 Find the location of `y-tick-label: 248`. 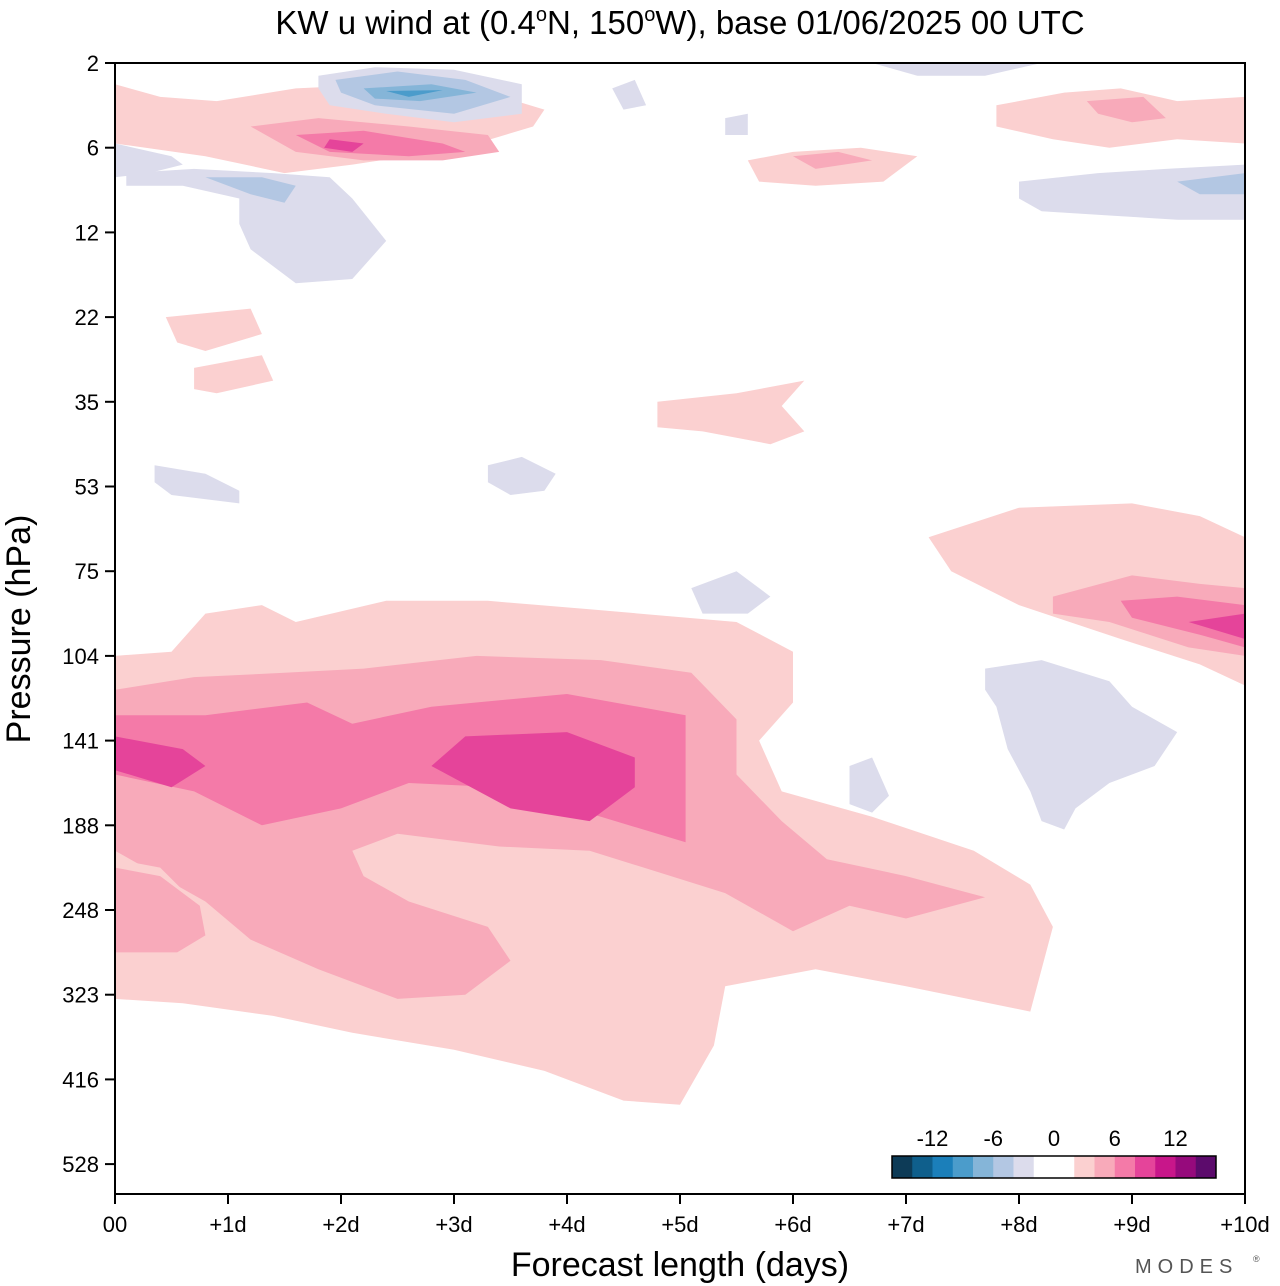

y-tick-label: 248 is located at coordinates (80, 910).